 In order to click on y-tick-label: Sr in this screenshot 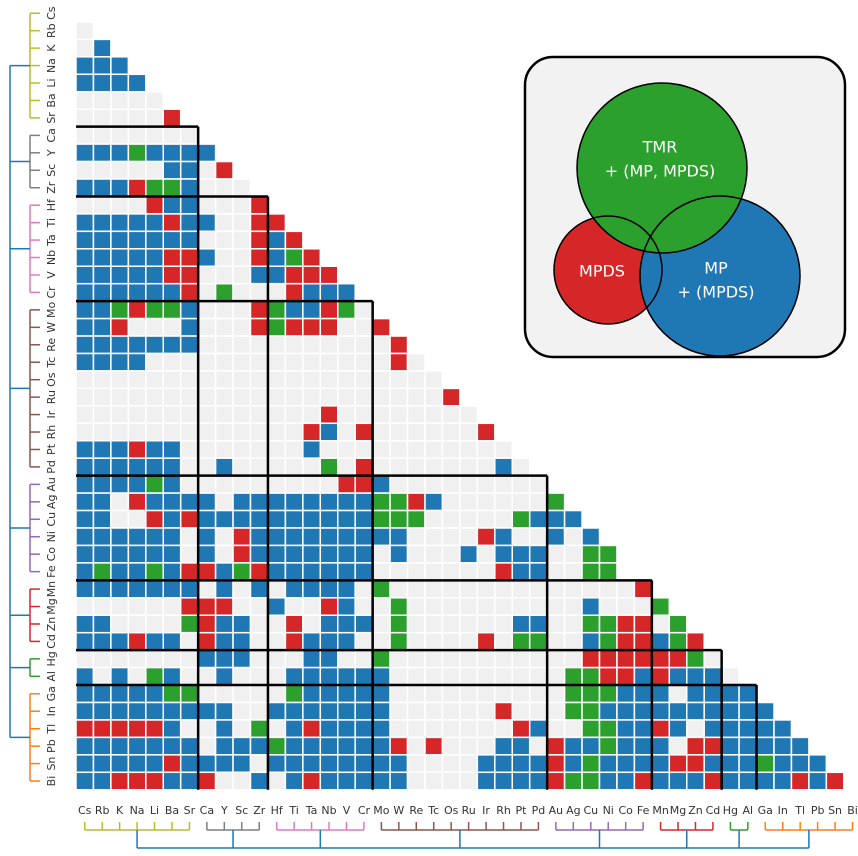, I will do `click(51, 118)`.